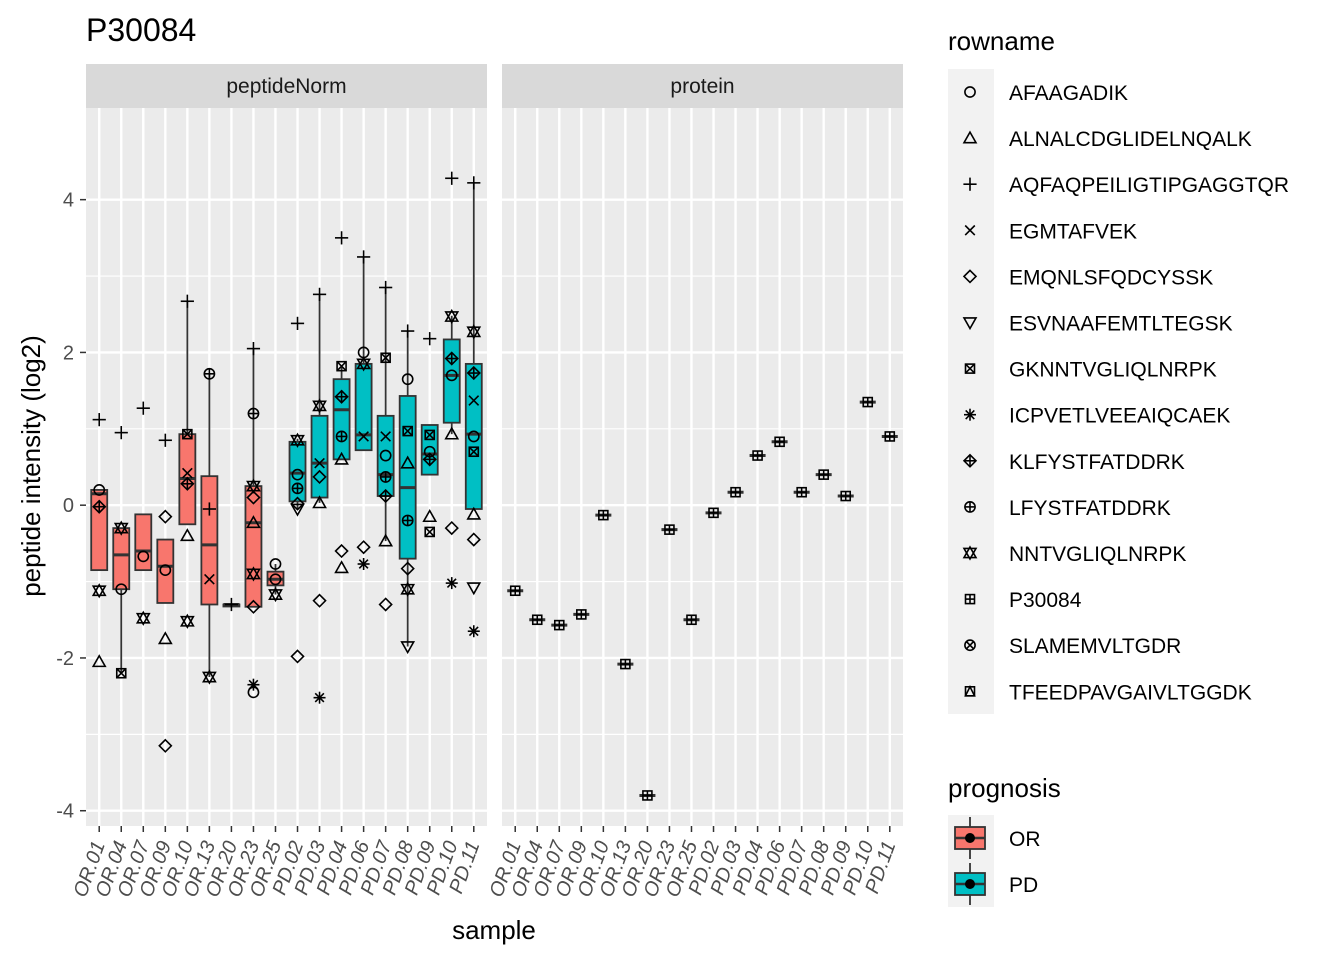 This screenshot has width=1344, height=960. I want to click on y-axis-title: peptide intensity (log2), so click(31, 466).